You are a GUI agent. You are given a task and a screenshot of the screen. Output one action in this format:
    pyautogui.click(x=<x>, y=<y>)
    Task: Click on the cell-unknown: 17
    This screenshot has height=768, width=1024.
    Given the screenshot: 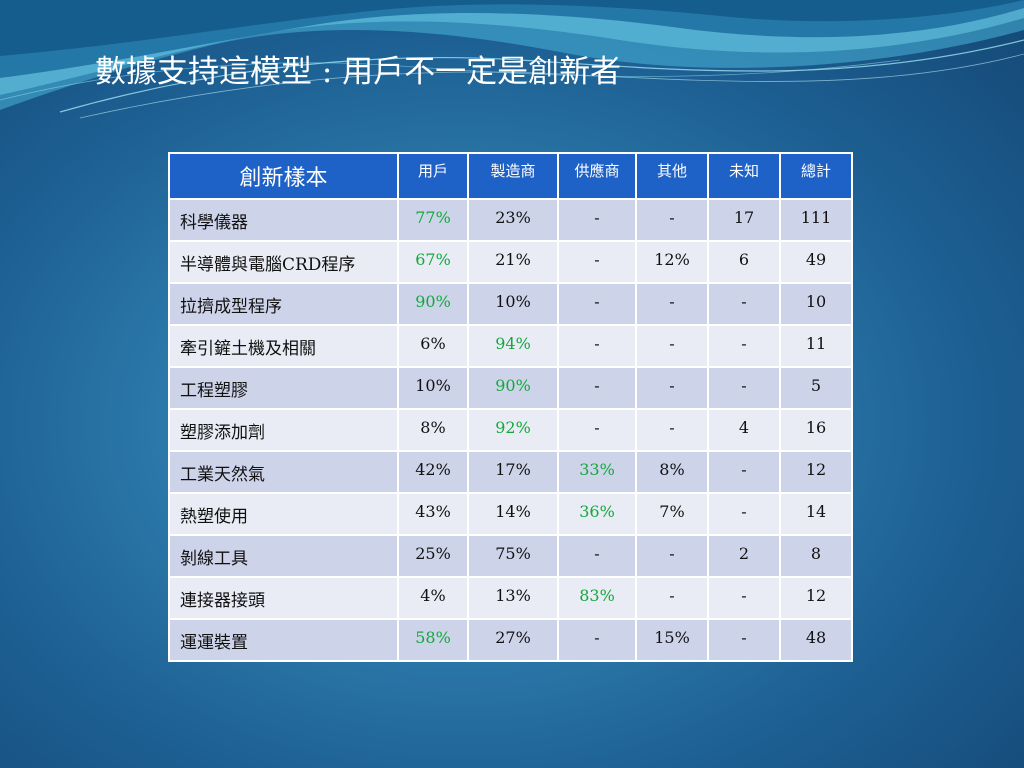 What is the action you would take?
    pyautogui.click(x=744, y=220)
    